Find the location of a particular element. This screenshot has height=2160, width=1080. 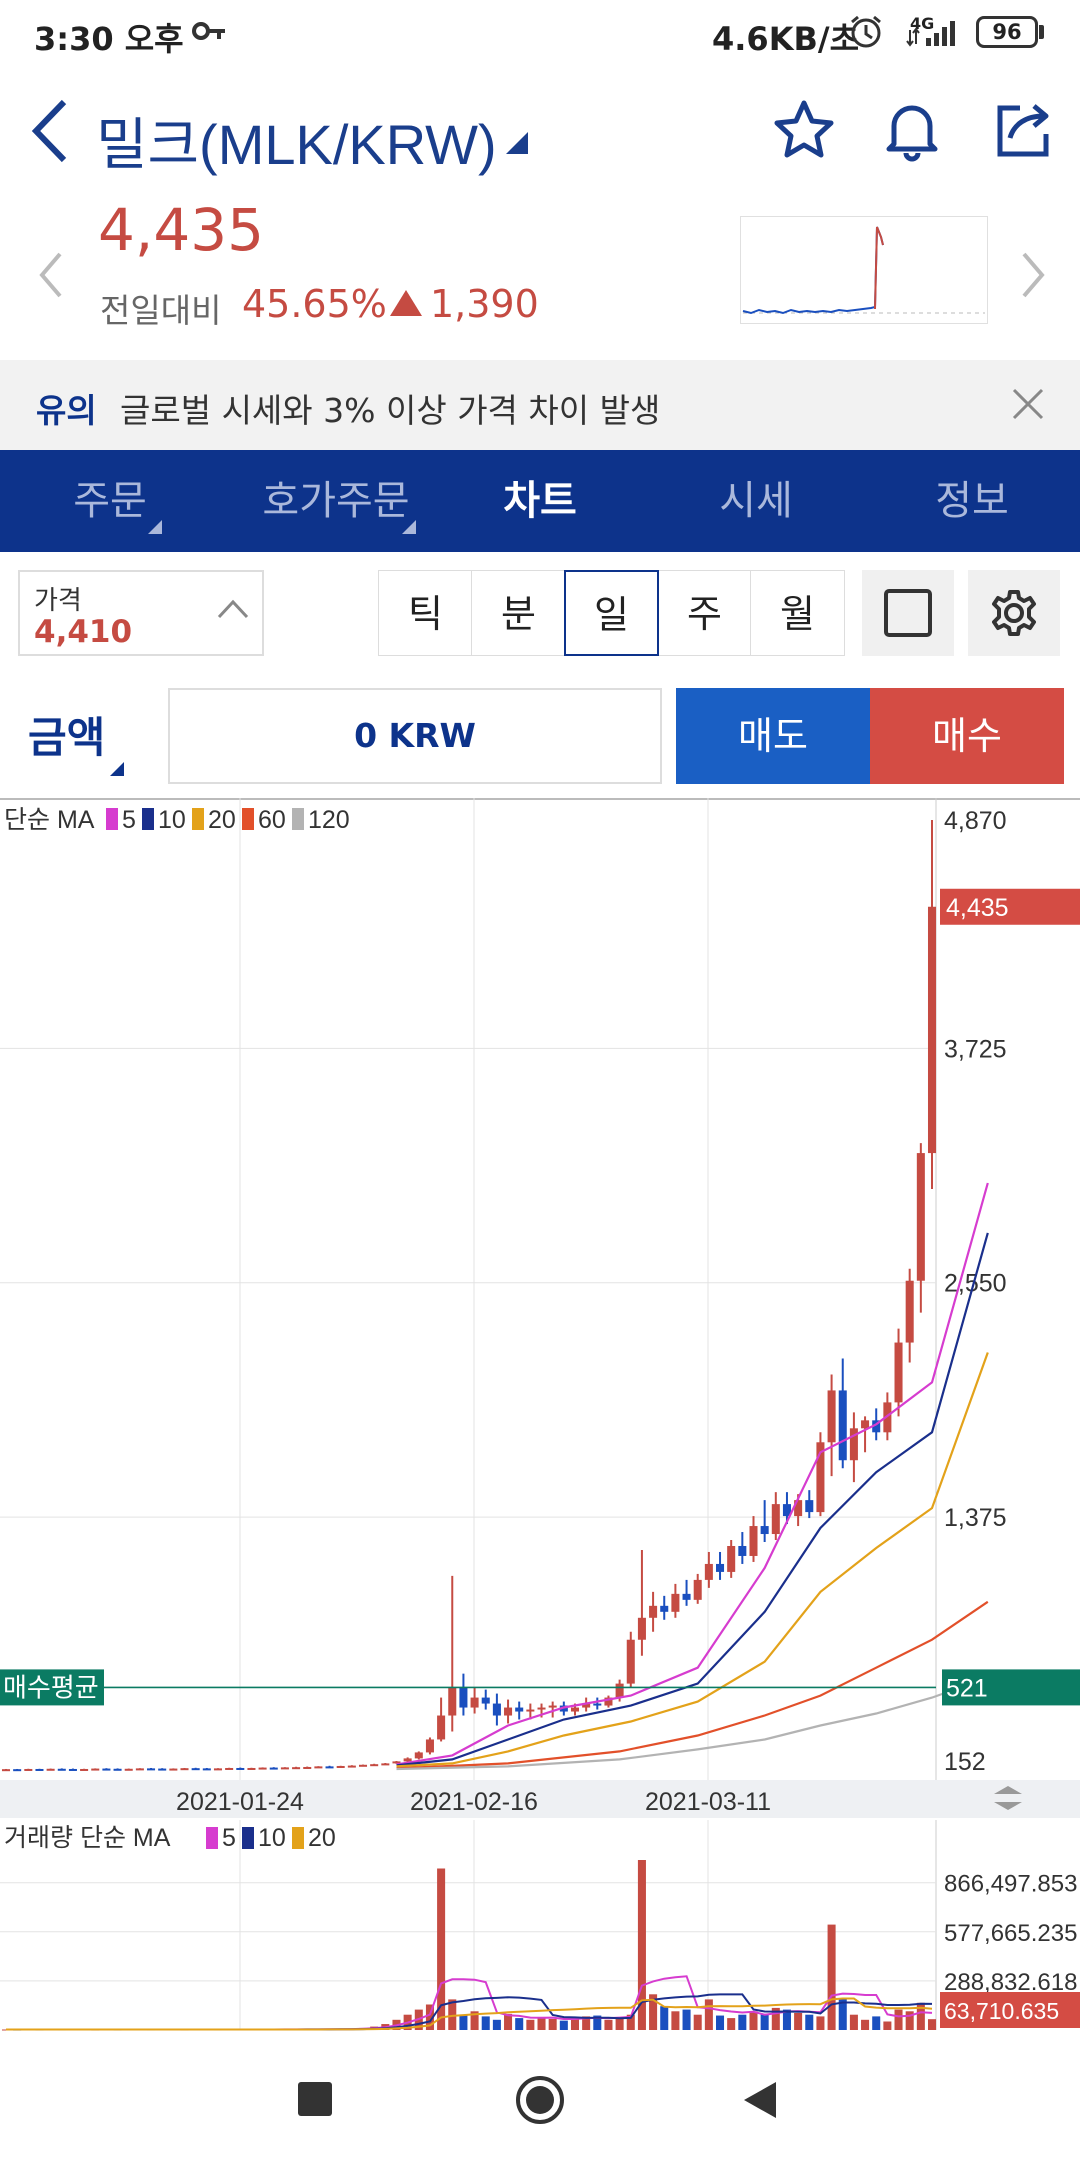

key-icon is located at coordinates (209, 33).